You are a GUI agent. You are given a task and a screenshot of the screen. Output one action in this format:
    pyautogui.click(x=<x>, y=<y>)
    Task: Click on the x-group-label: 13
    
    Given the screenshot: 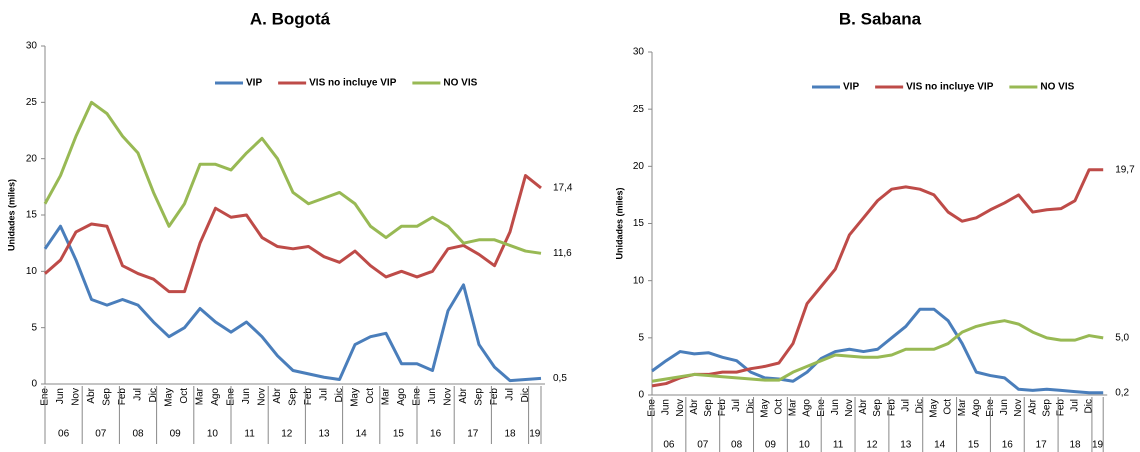 What is the action you would take?
    pyautogui.click(x=906, y=445)
    